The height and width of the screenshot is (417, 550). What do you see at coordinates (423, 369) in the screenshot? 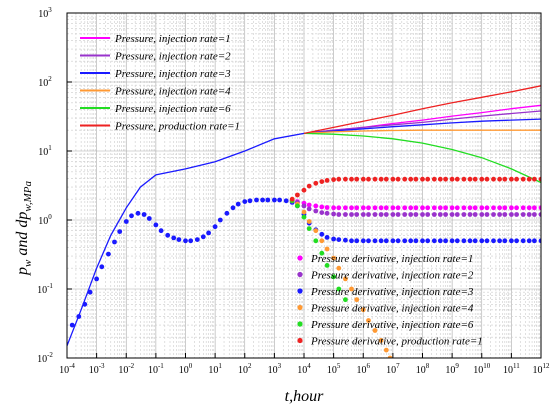
I see `x-tick-label: 10⁸` at bounding box center [423, 369].